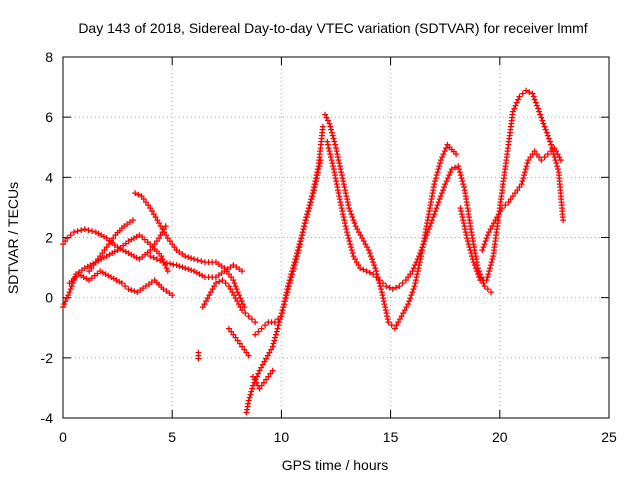 The image size is (640, 480). What do you see at coordinates (172, 437) in the screenshot?
I see `x-tick-label: 5` at bounding box center [172, 437].